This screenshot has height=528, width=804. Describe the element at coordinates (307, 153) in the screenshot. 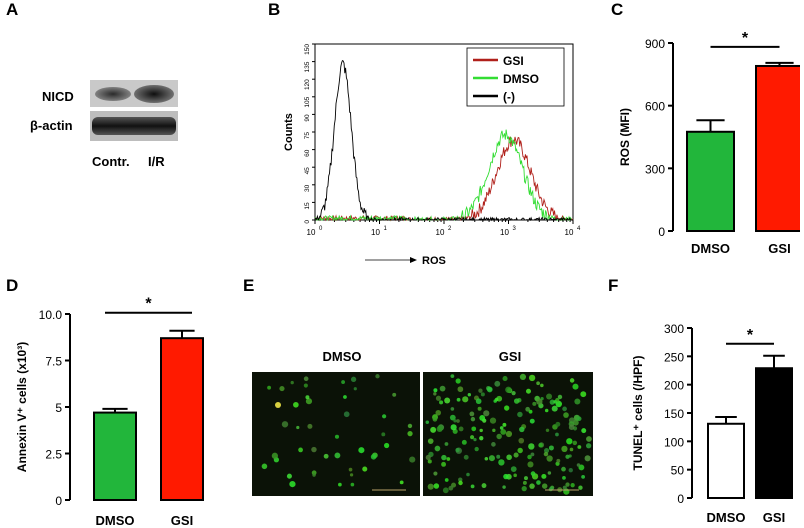

I see `y-tick-label: 60` at that location.